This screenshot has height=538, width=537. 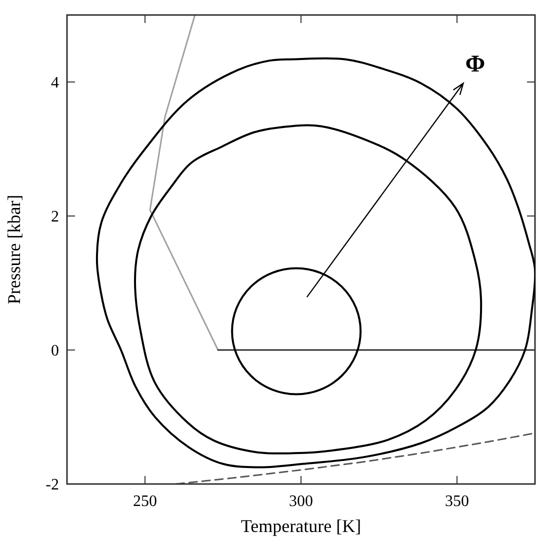 I want to click on x-tick-label: 250, so click(x=145, y=501).